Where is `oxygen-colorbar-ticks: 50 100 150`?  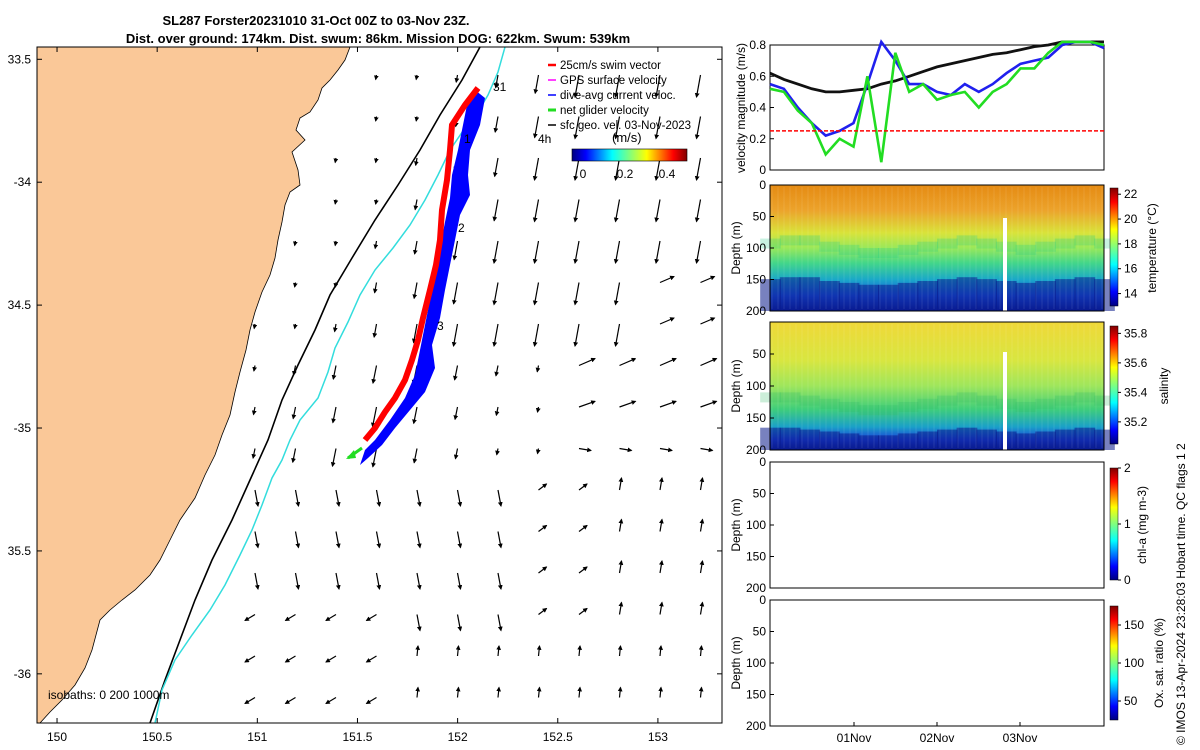
oxygen-colorbar-ticks: 50 100 150 is located at coordinates (1131, 663).